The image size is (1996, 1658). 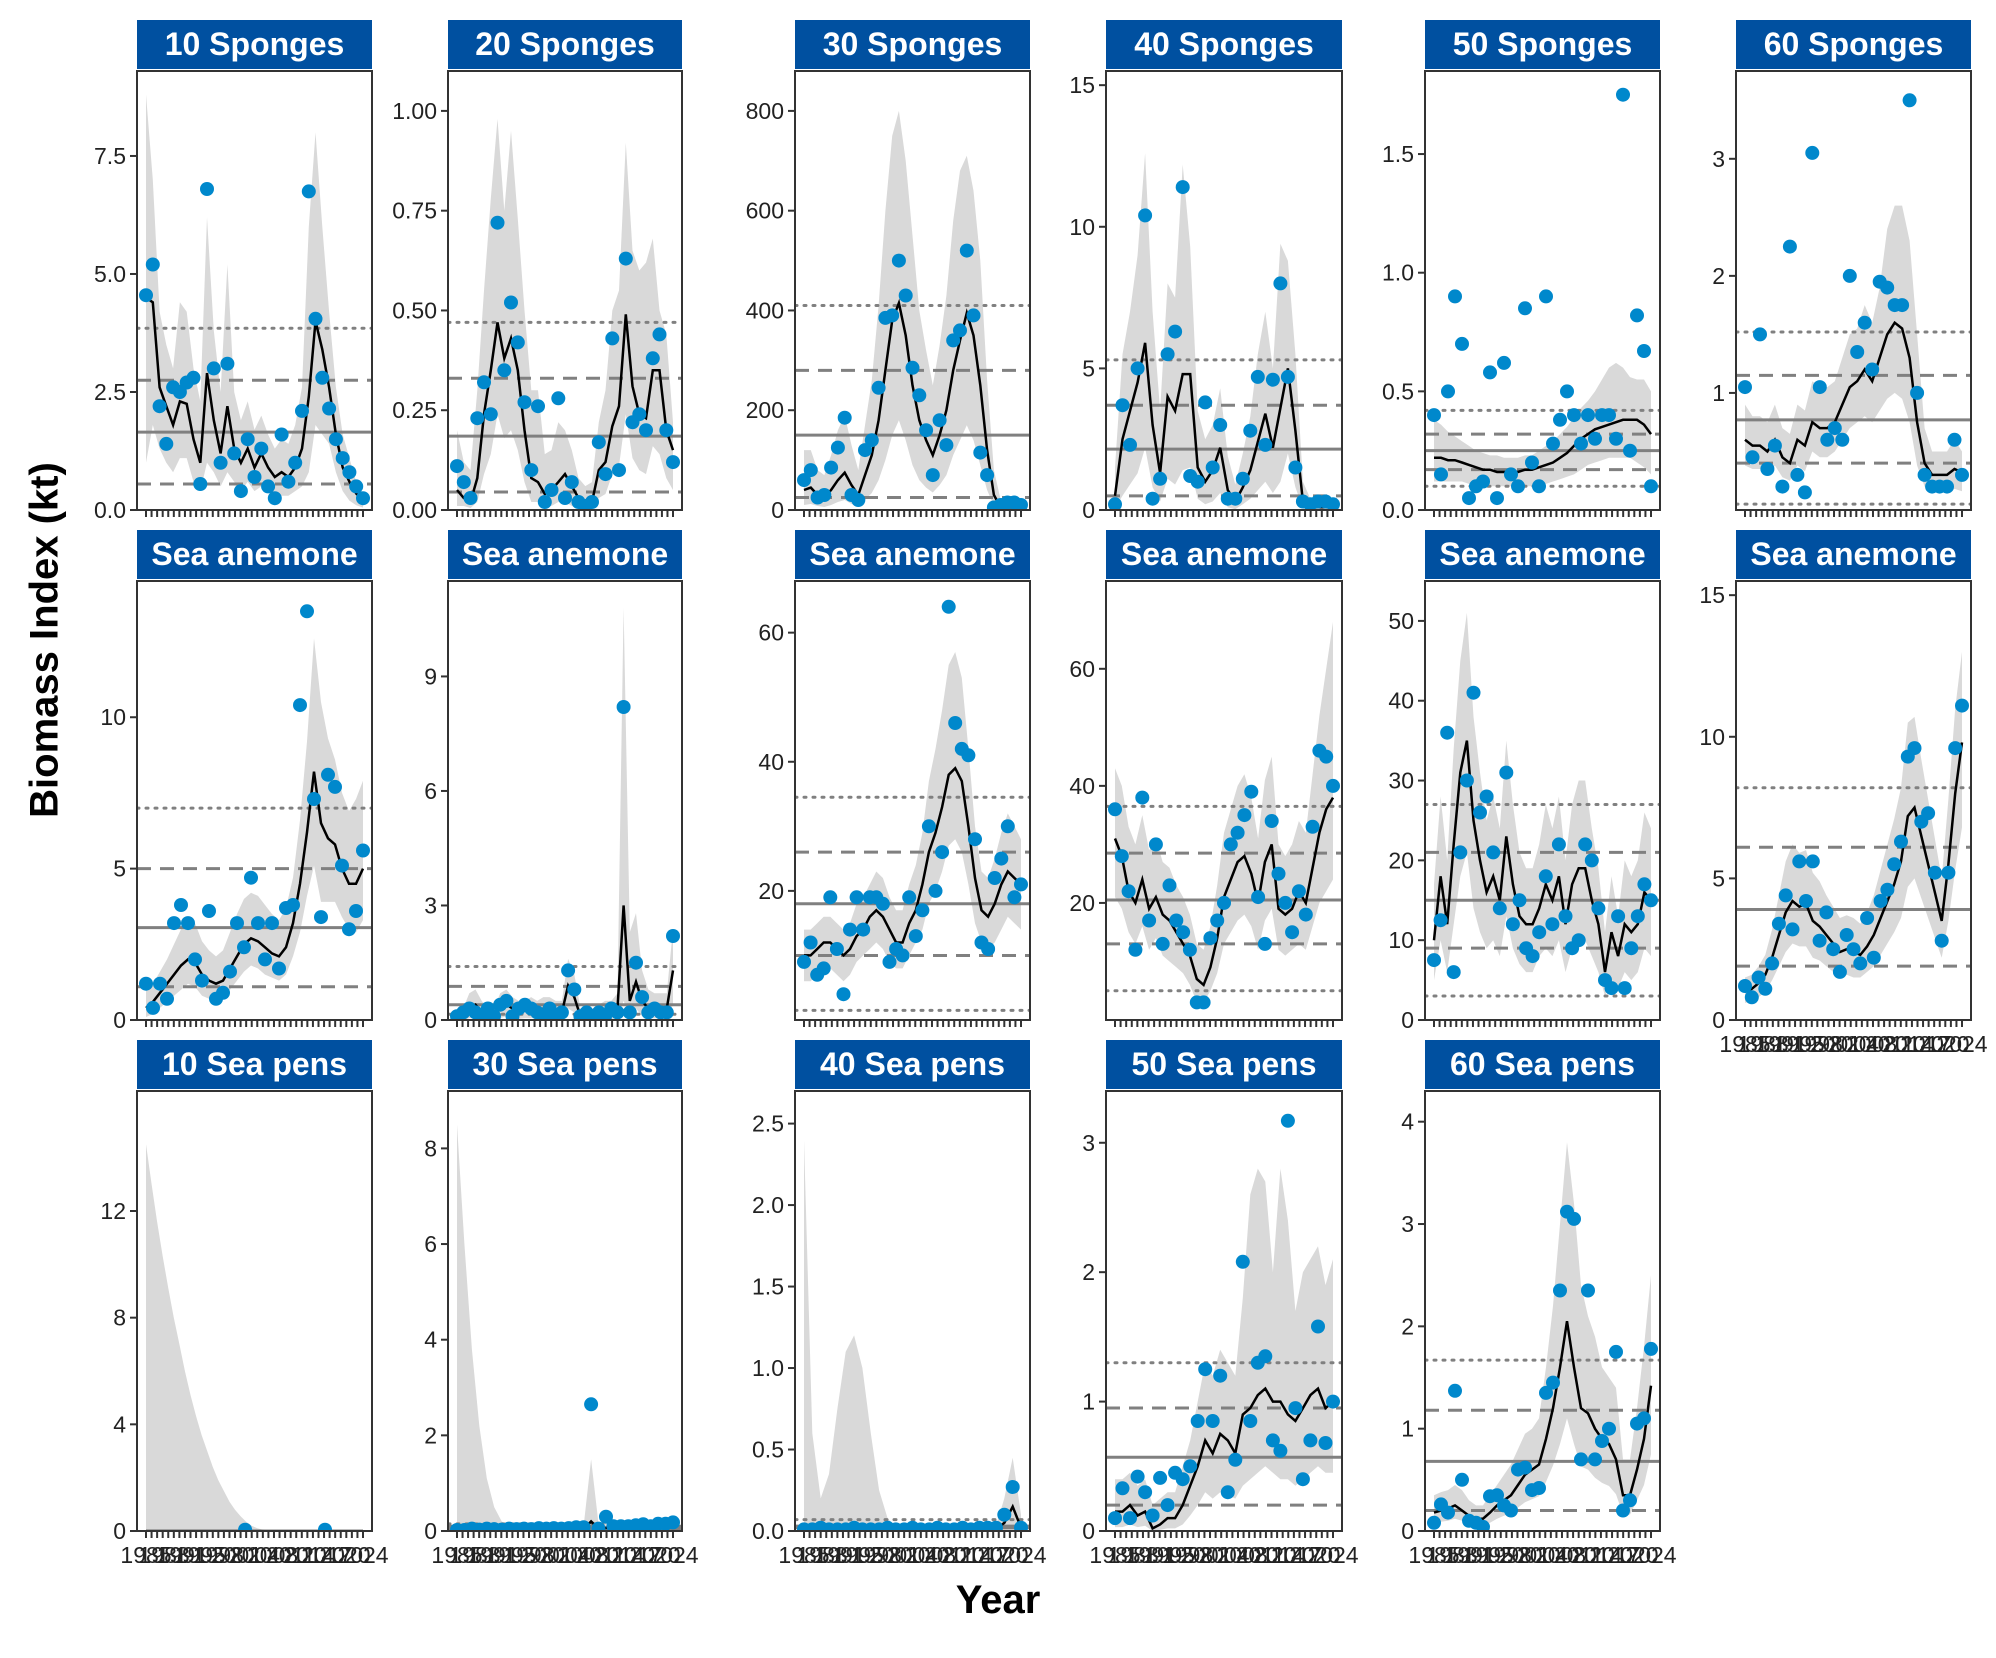 What do you see at coordinates (1560, 1555) in the screenshot?
I see `x-tick-label: 2008` at bounding box center [1560, 1555].